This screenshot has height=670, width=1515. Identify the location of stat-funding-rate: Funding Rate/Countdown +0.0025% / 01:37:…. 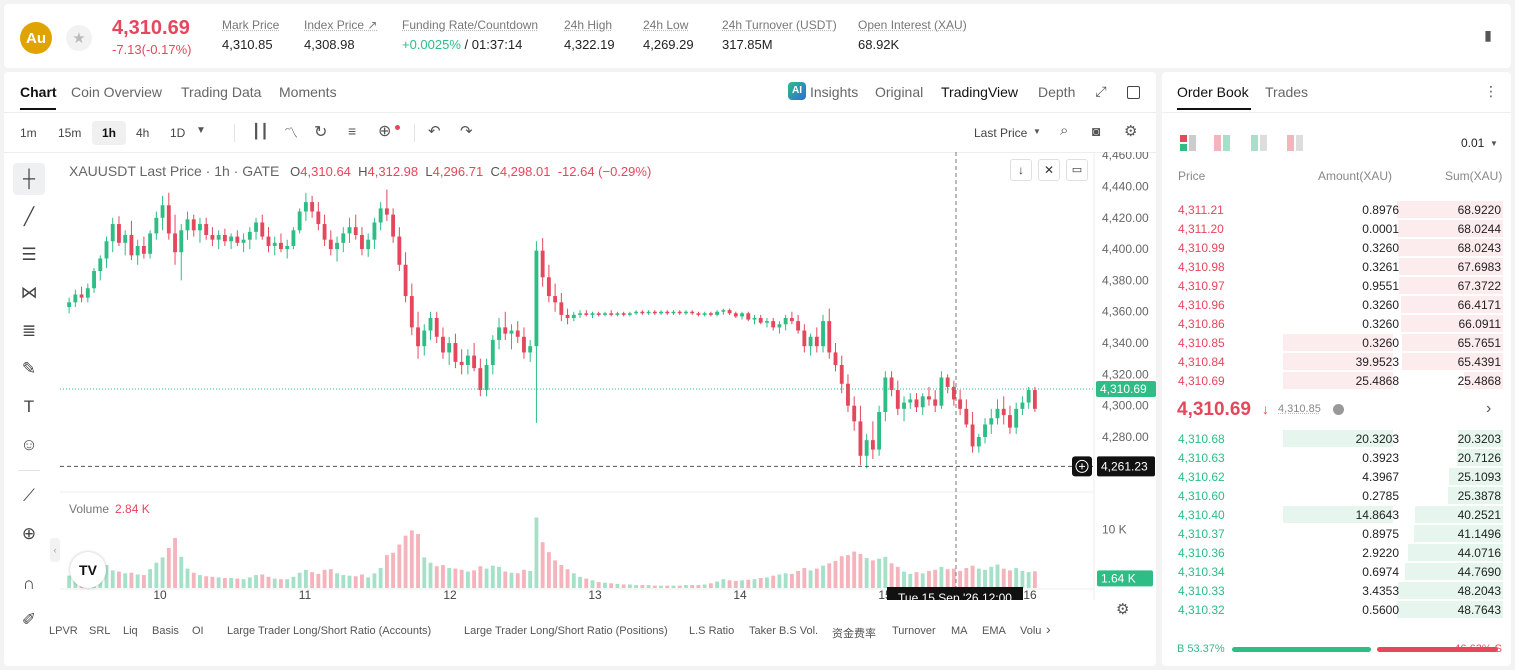
(470, 35).